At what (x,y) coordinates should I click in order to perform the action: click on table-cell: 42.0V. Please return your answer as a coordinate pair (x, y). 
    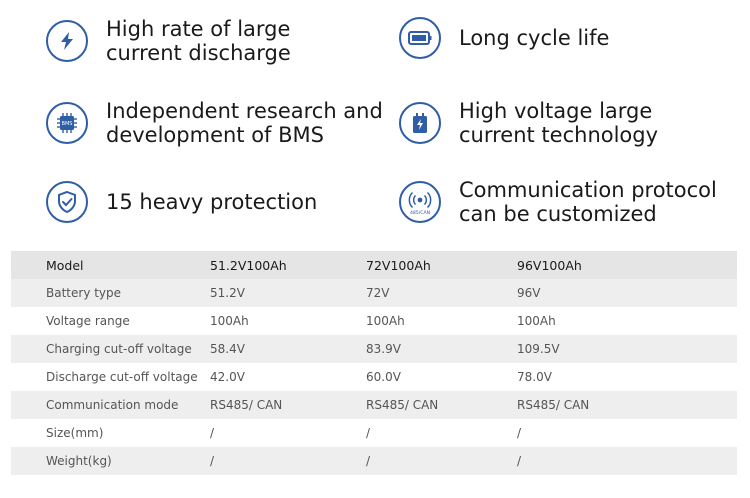
    Looking at the image, I should click on (227, 377).